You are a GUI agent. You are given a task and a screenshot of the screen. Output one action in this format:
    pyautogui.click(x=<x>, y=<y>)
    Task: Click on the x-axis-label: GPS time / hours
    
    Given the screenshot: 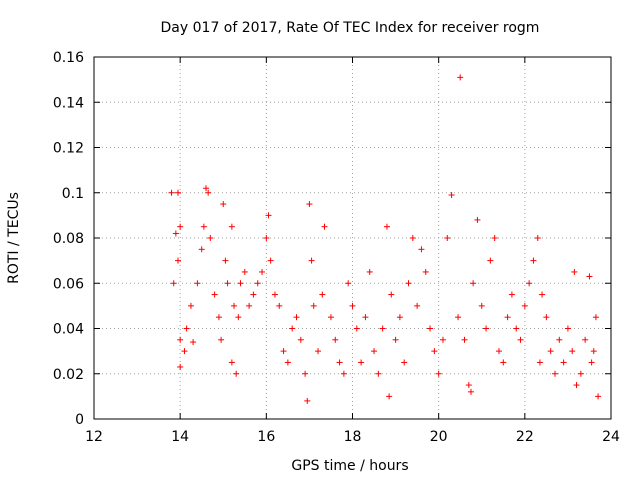 What is the action you would take?
    pyautogui.click(x=349, y=466)
    